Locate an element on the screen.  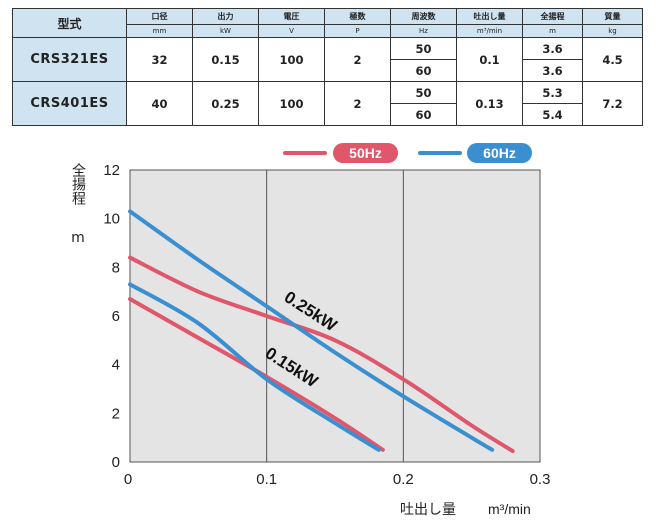
legend-50hz-pill is located at coordinates (365, 153).